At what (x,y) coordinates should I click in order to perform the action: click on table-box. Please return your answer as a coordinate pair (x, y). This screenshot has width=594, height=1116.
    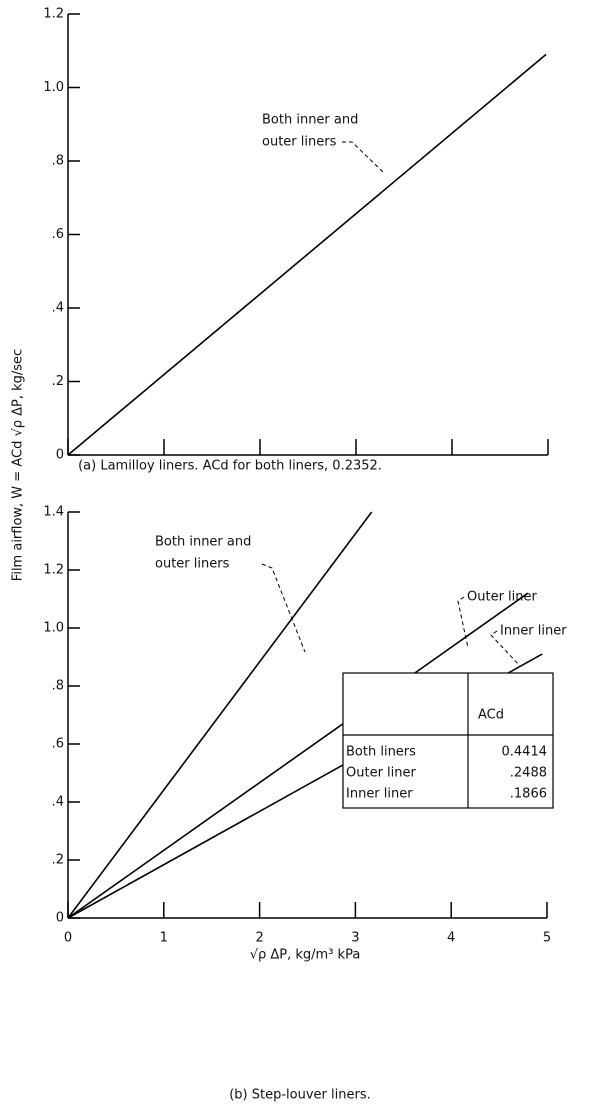
    Looking at the image, I should click on (448, 740).